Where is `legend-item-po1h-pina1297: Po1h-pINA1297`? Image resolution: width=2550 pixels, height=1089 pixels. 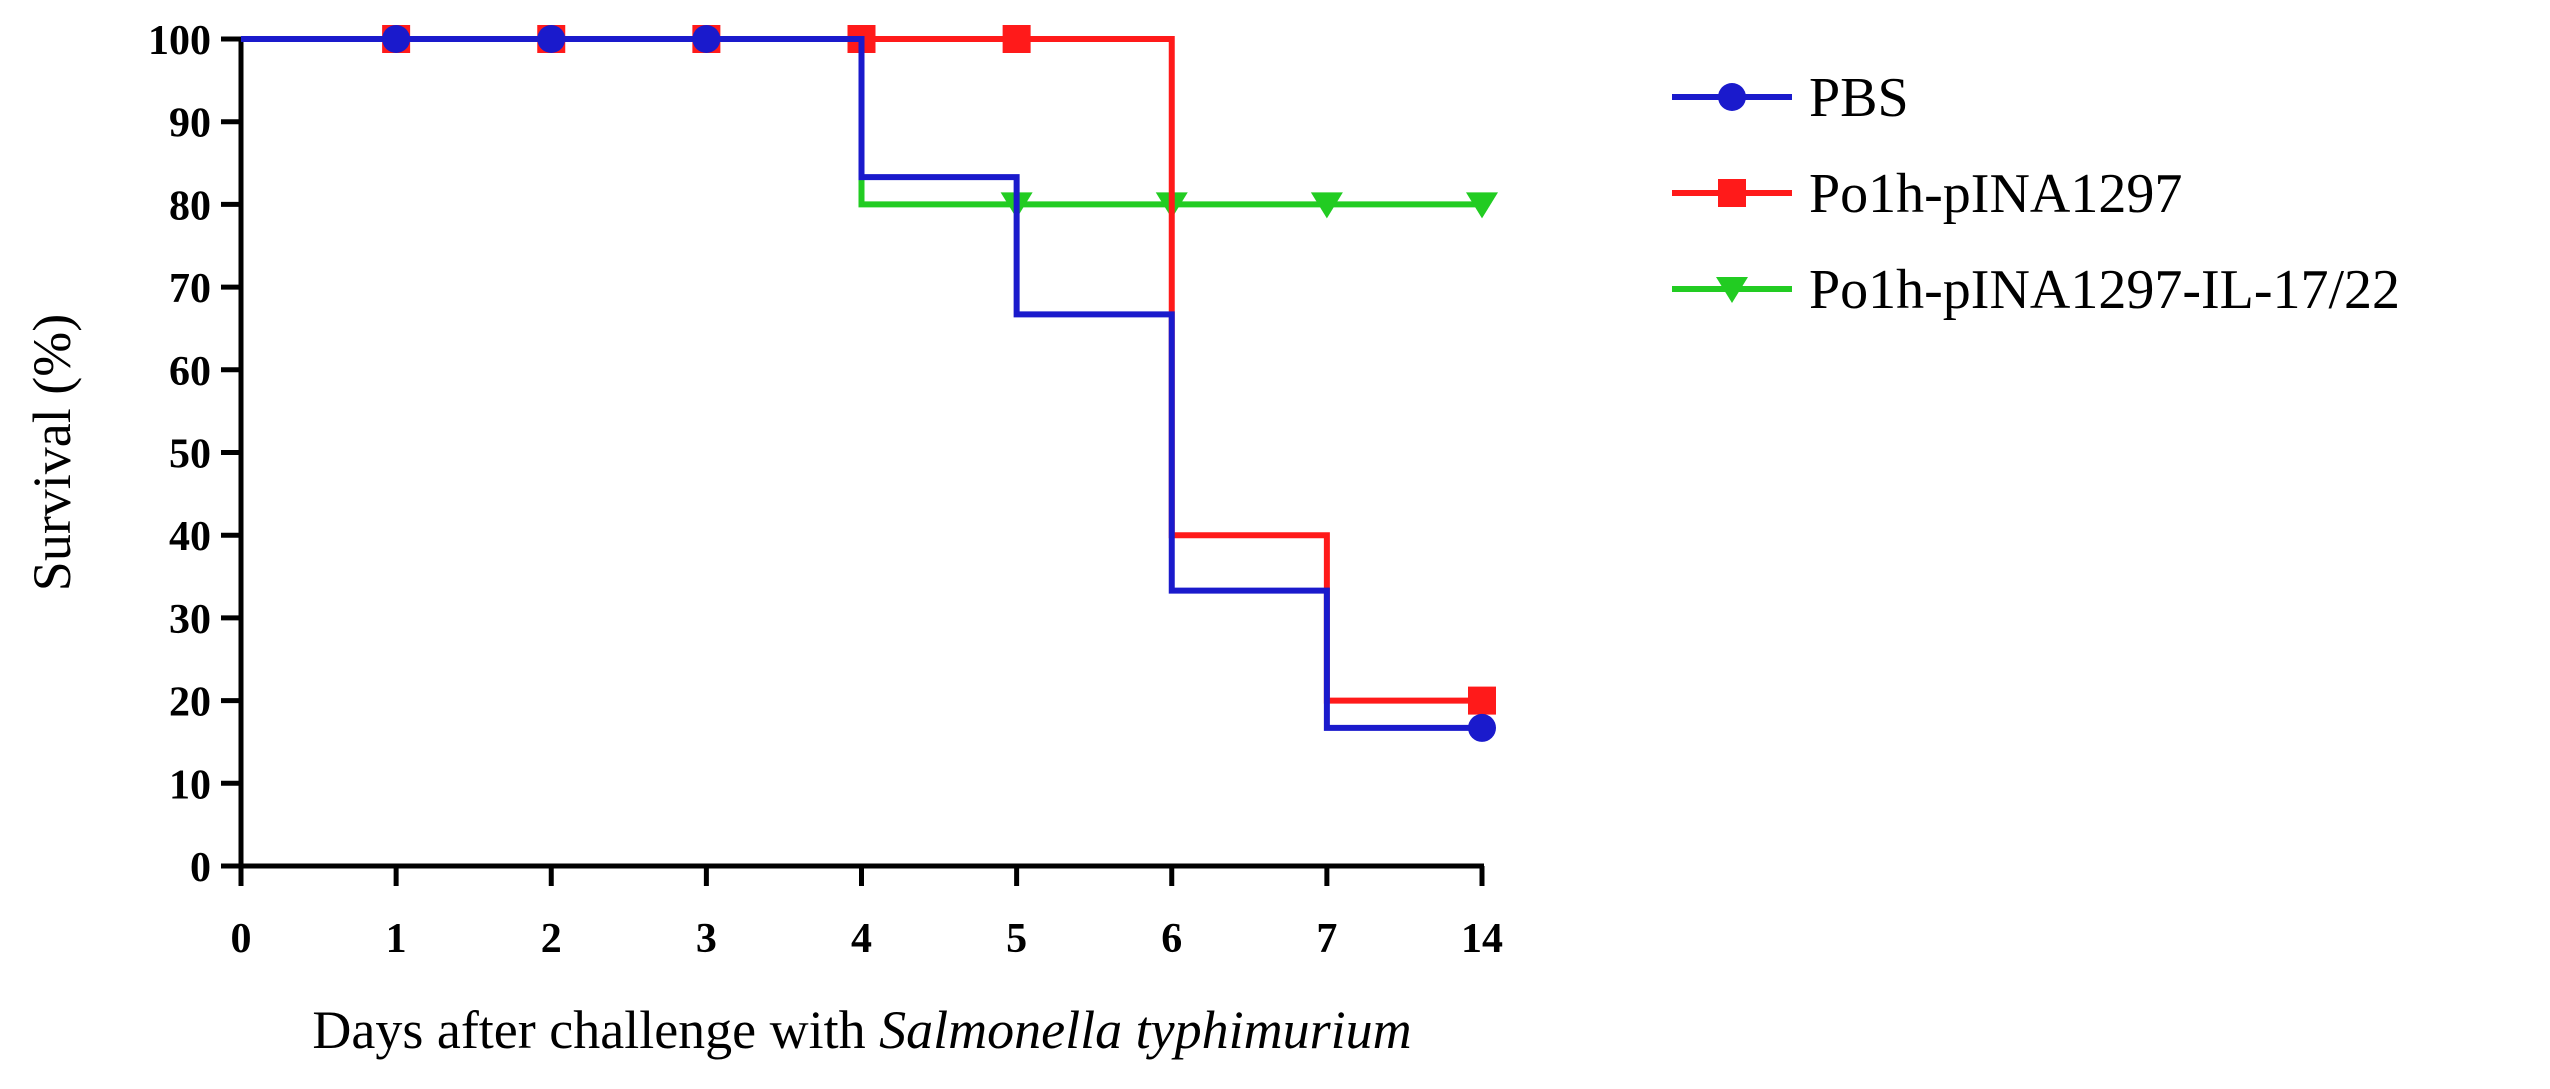
legend-item-po1h-pina1297: Po1h-pINA1297 is located at coordinates (1927, 194).